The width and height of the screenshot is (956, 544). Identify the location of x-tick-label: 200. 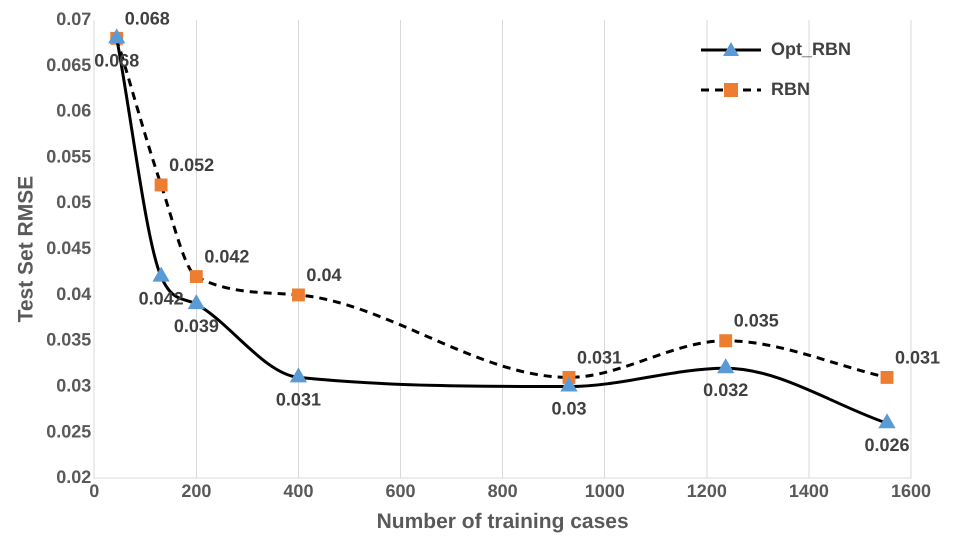
(196, 490).